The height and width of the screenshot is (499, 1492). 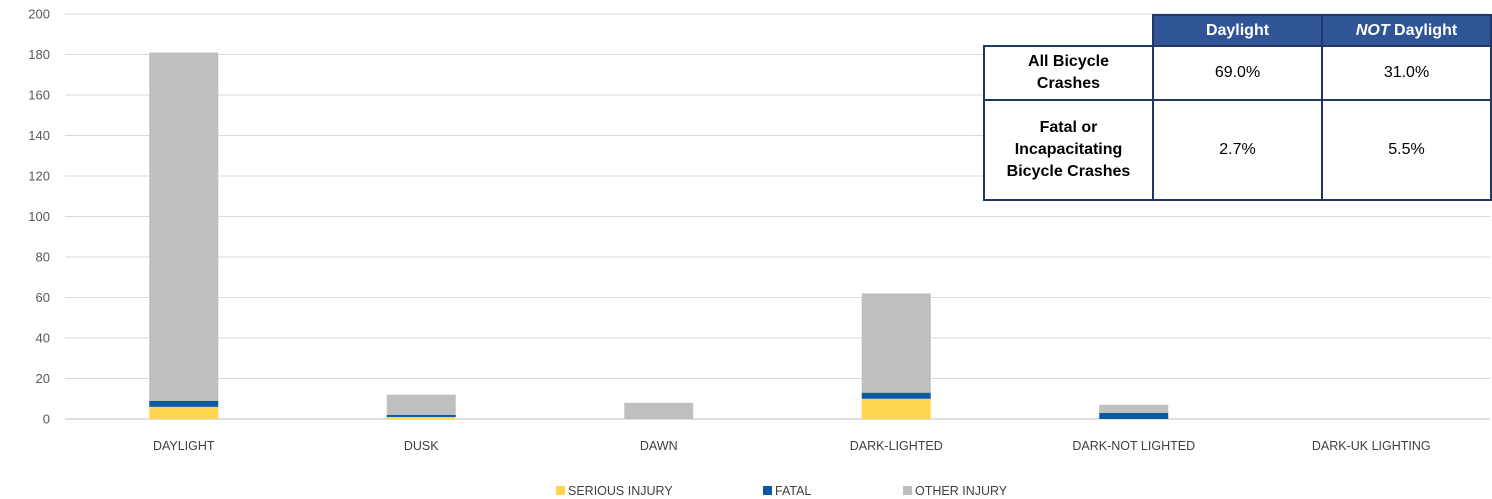 I want to click on x-tick-label: DUSK, so click(x=421, y=446).